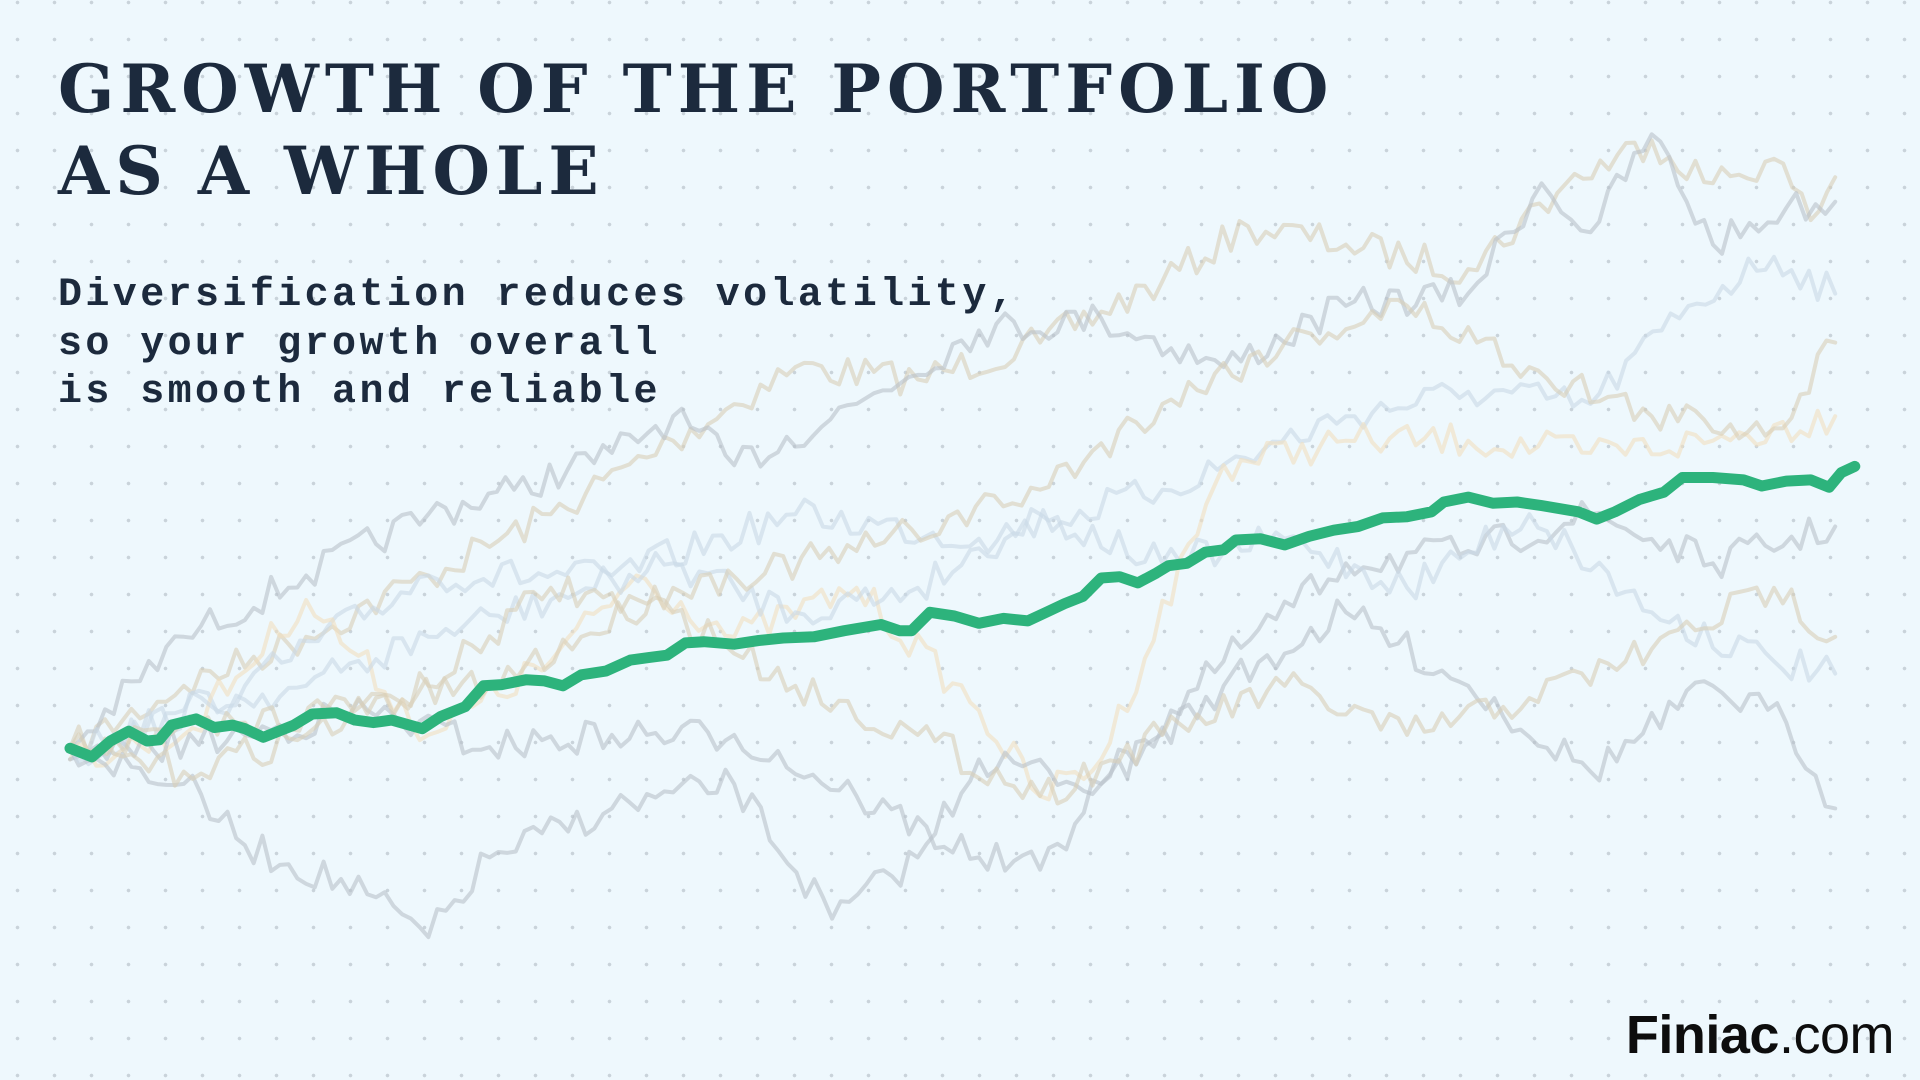  Describe the element at coordinates (359, 392) in the screenshot. I see `subtitle-line-3: is smooth and reliable` at that location.